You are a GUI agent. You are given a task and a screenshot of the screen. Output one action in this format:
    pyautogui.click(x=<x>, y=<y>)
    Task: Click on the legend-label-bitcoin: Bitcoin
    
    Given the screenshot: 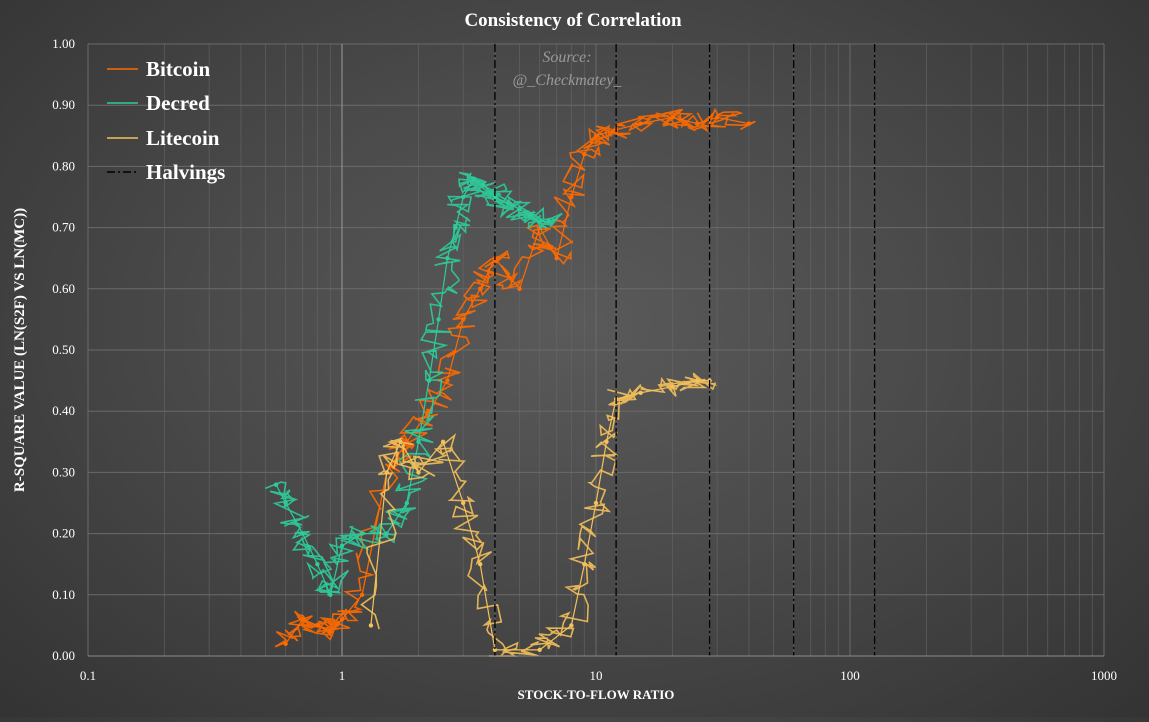 What is the action you would take?
    pyautogui.click(x=178, y=69)
    